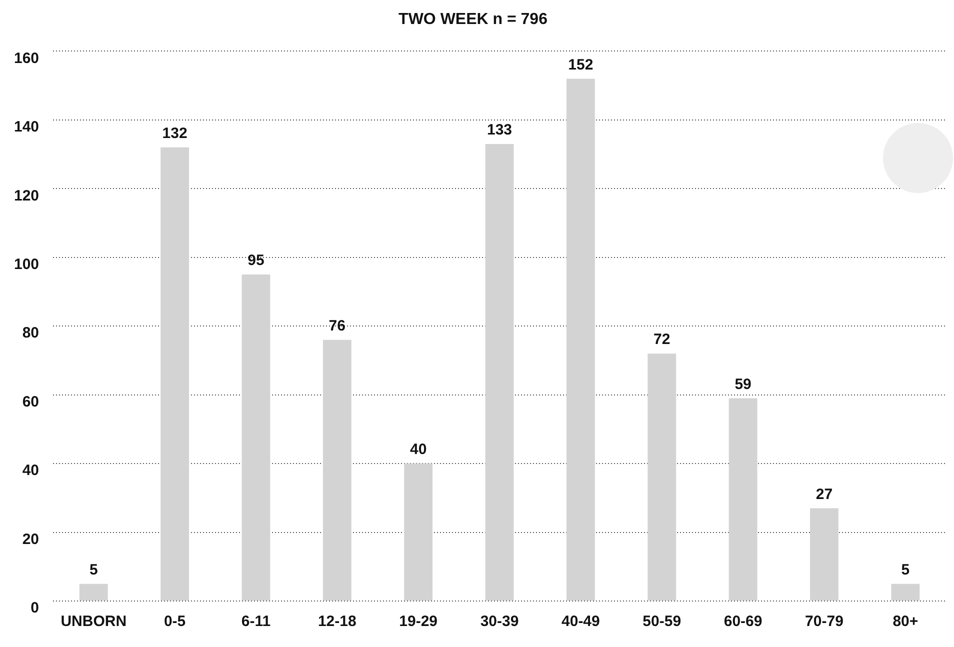 The height and width of the screenshot is (647, 954). What do you see at coordinates (662, 621) in the screenshot?
I see `x-tick-label: 50-59` at bounding box center [662, 621].